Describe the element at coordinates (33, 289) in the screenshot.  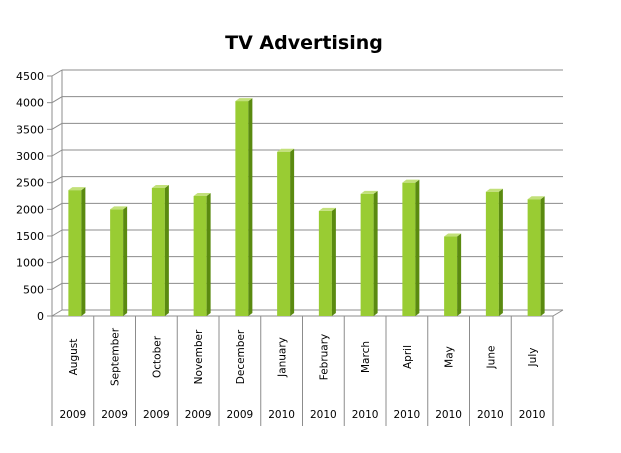
I see `y-tick-label: 500` at that location.